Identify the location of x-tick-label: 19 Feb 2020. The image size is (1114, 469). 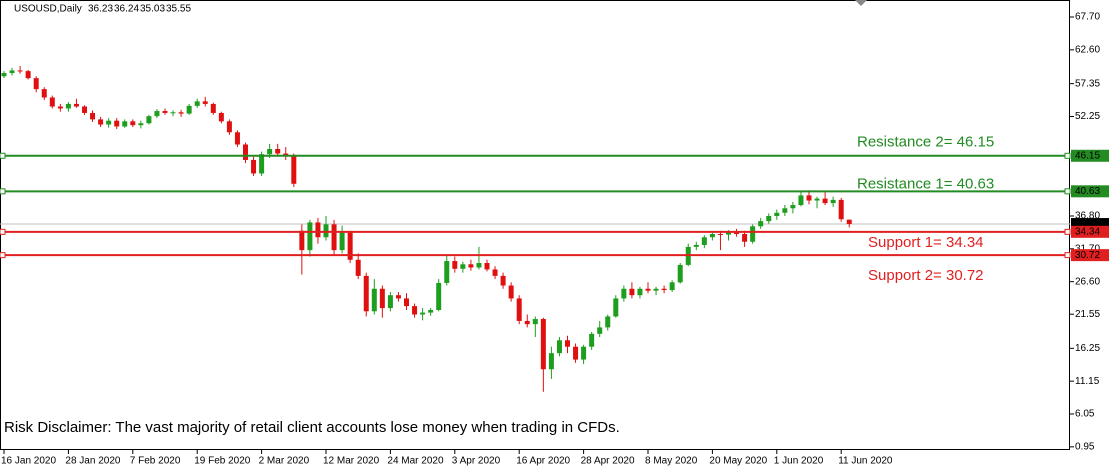
(222, 461).